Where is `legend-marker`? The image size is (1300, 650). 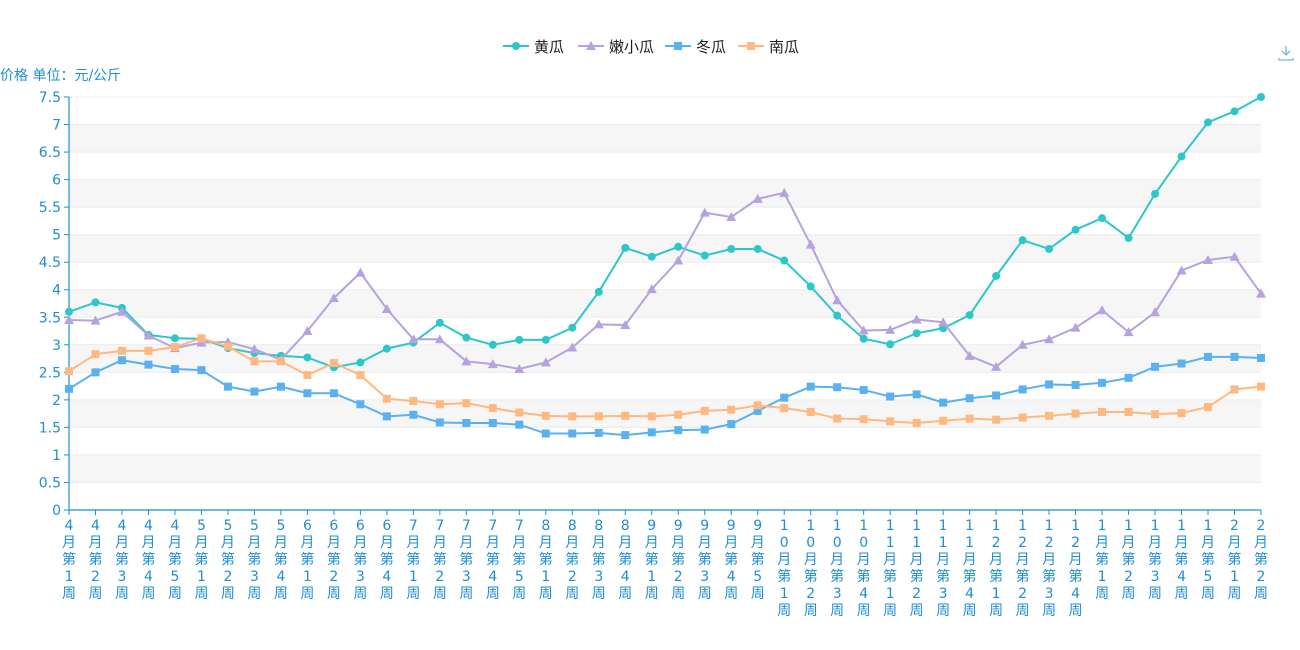 legend-marker is located at coordinates (751, 46).